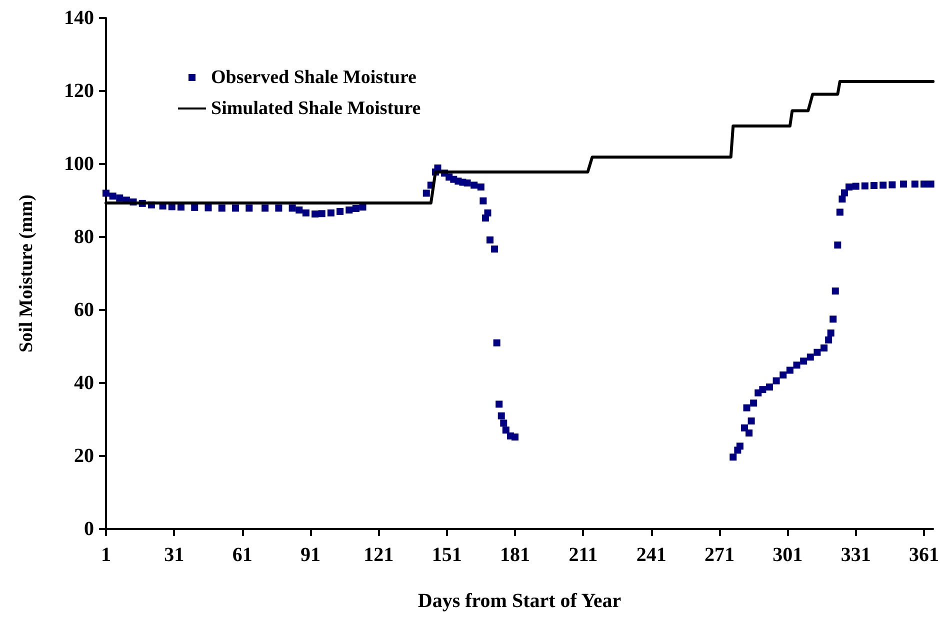 The image size is (950, 638). Describe the element at coordinates (84, 383) in the screenshot. I see `y-tick-label: 40` at that location.